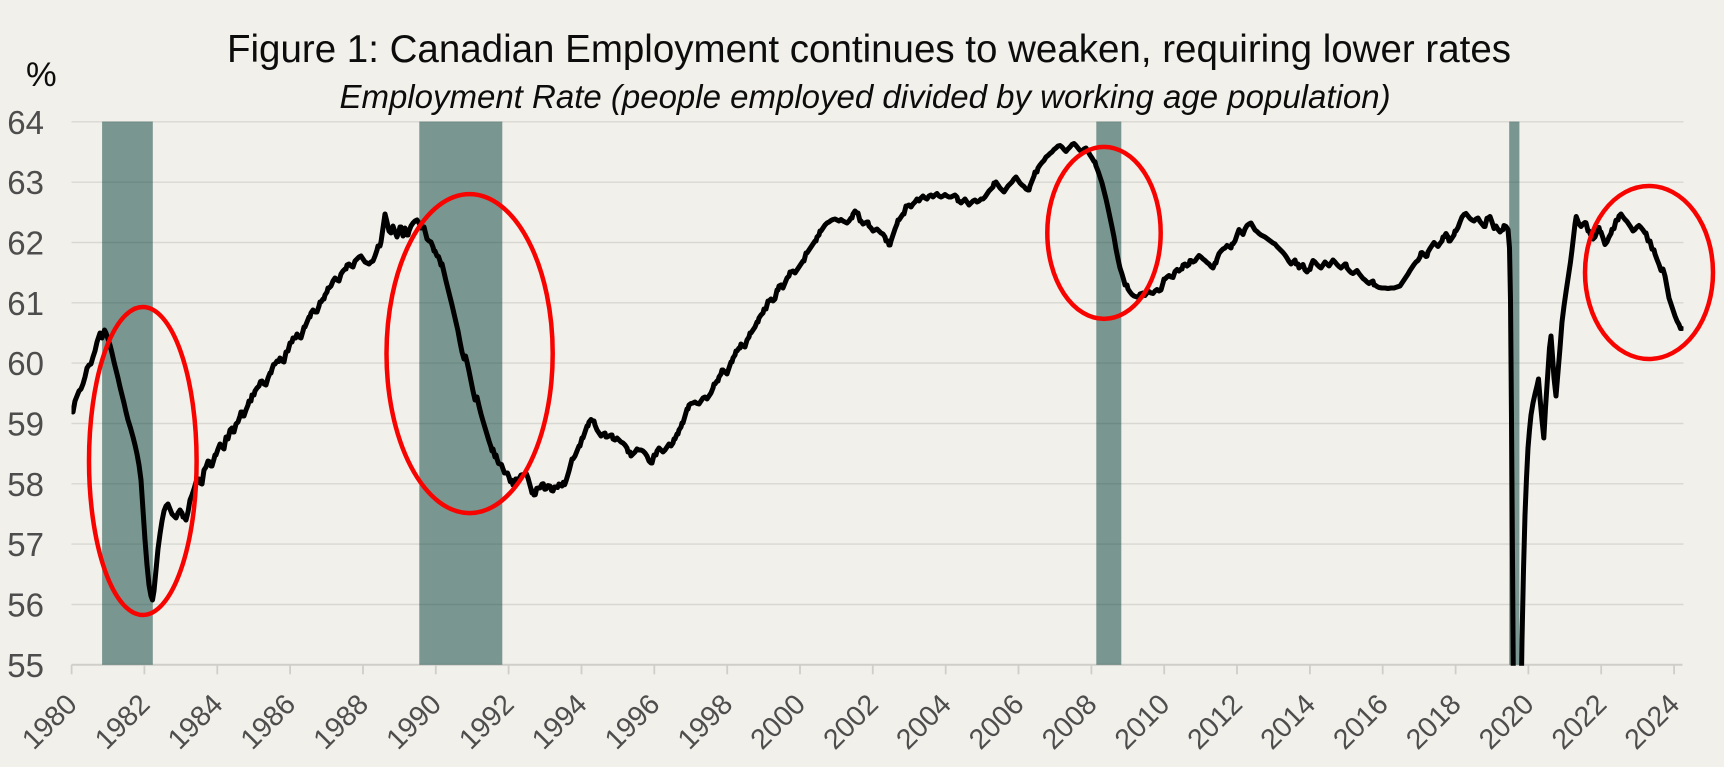 The height and width of the screenshot is (767, 1724). What do you see at coordinates (25, 544) in the screenshot?
I see `svg-text: 57` at bounding box center [25, 544].